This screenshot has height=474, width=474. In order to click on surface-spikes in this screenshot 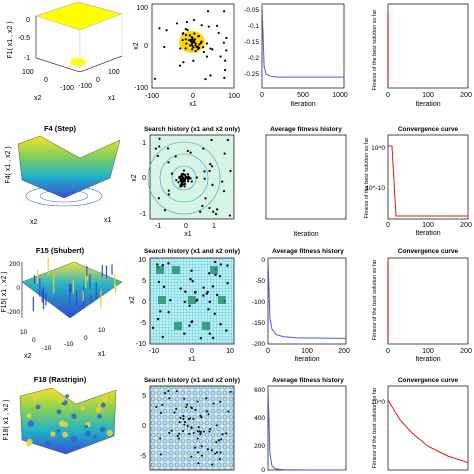, I will do `click(74, 284)`.